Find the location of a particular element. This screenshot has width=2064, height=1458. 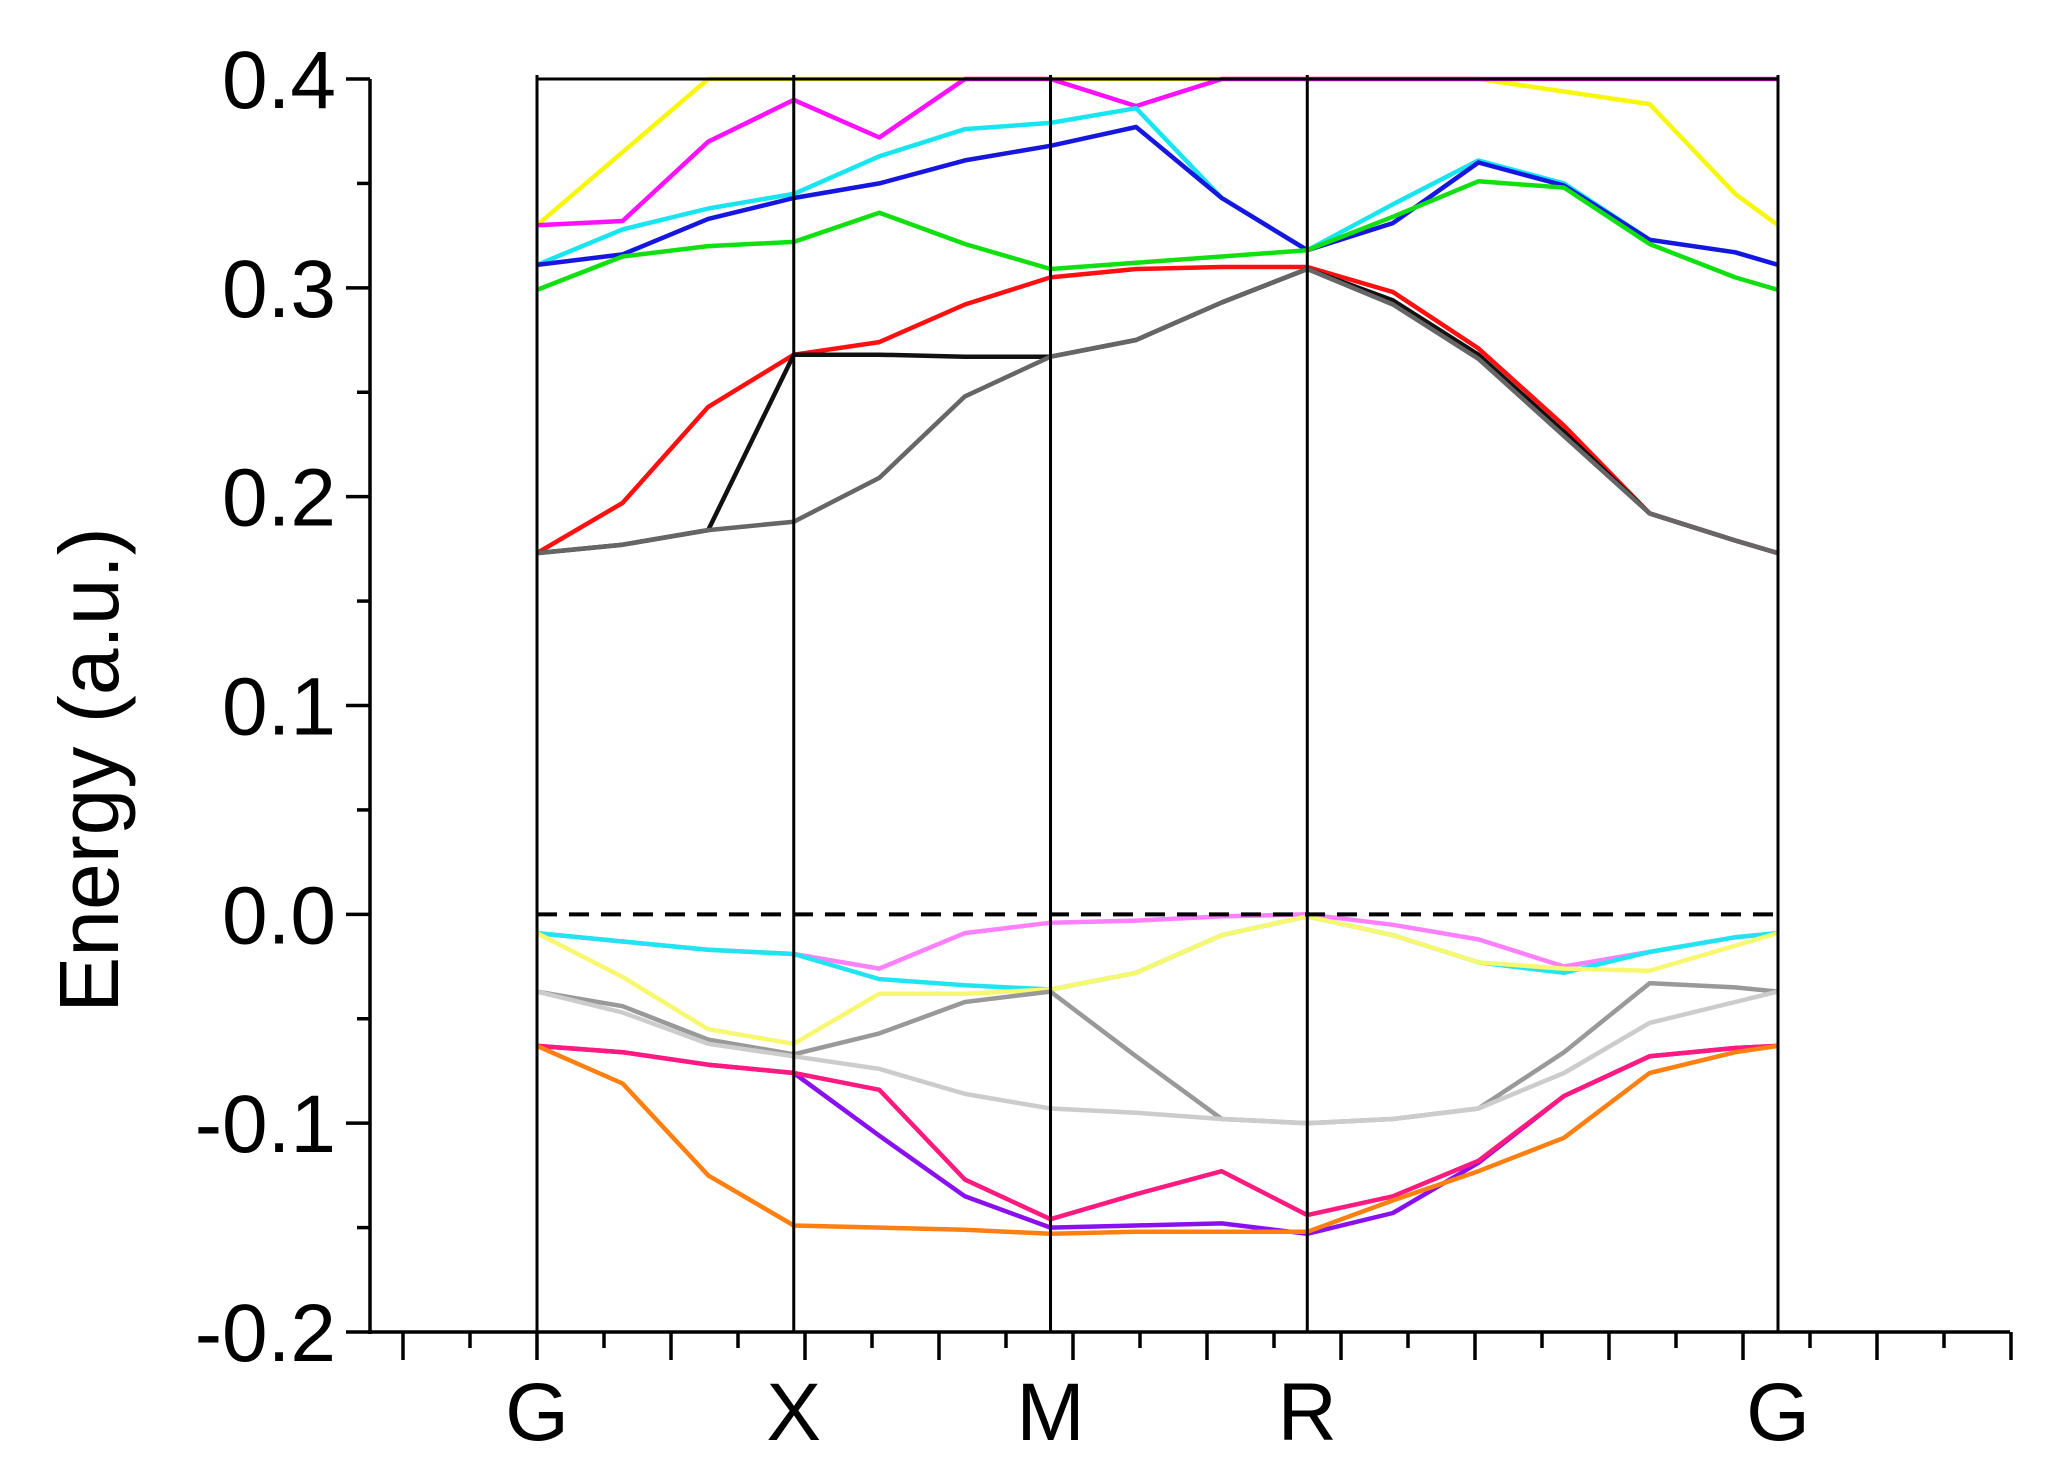

y-tick-label: 0.1 is located at coordinates (279, 707).